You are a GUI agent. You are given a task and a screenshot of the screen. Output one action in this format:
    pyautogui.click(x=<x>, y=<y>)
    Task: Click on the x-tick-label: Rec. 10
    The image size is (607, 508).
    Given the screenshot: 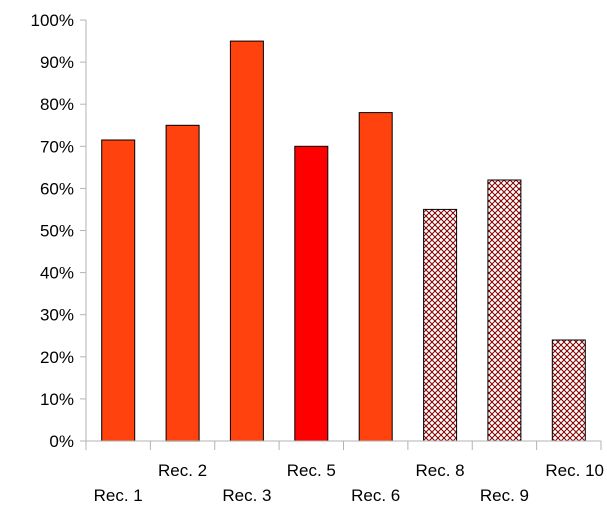 What is the action you would take?
    pyautogui.click(x=574, y=470)
    